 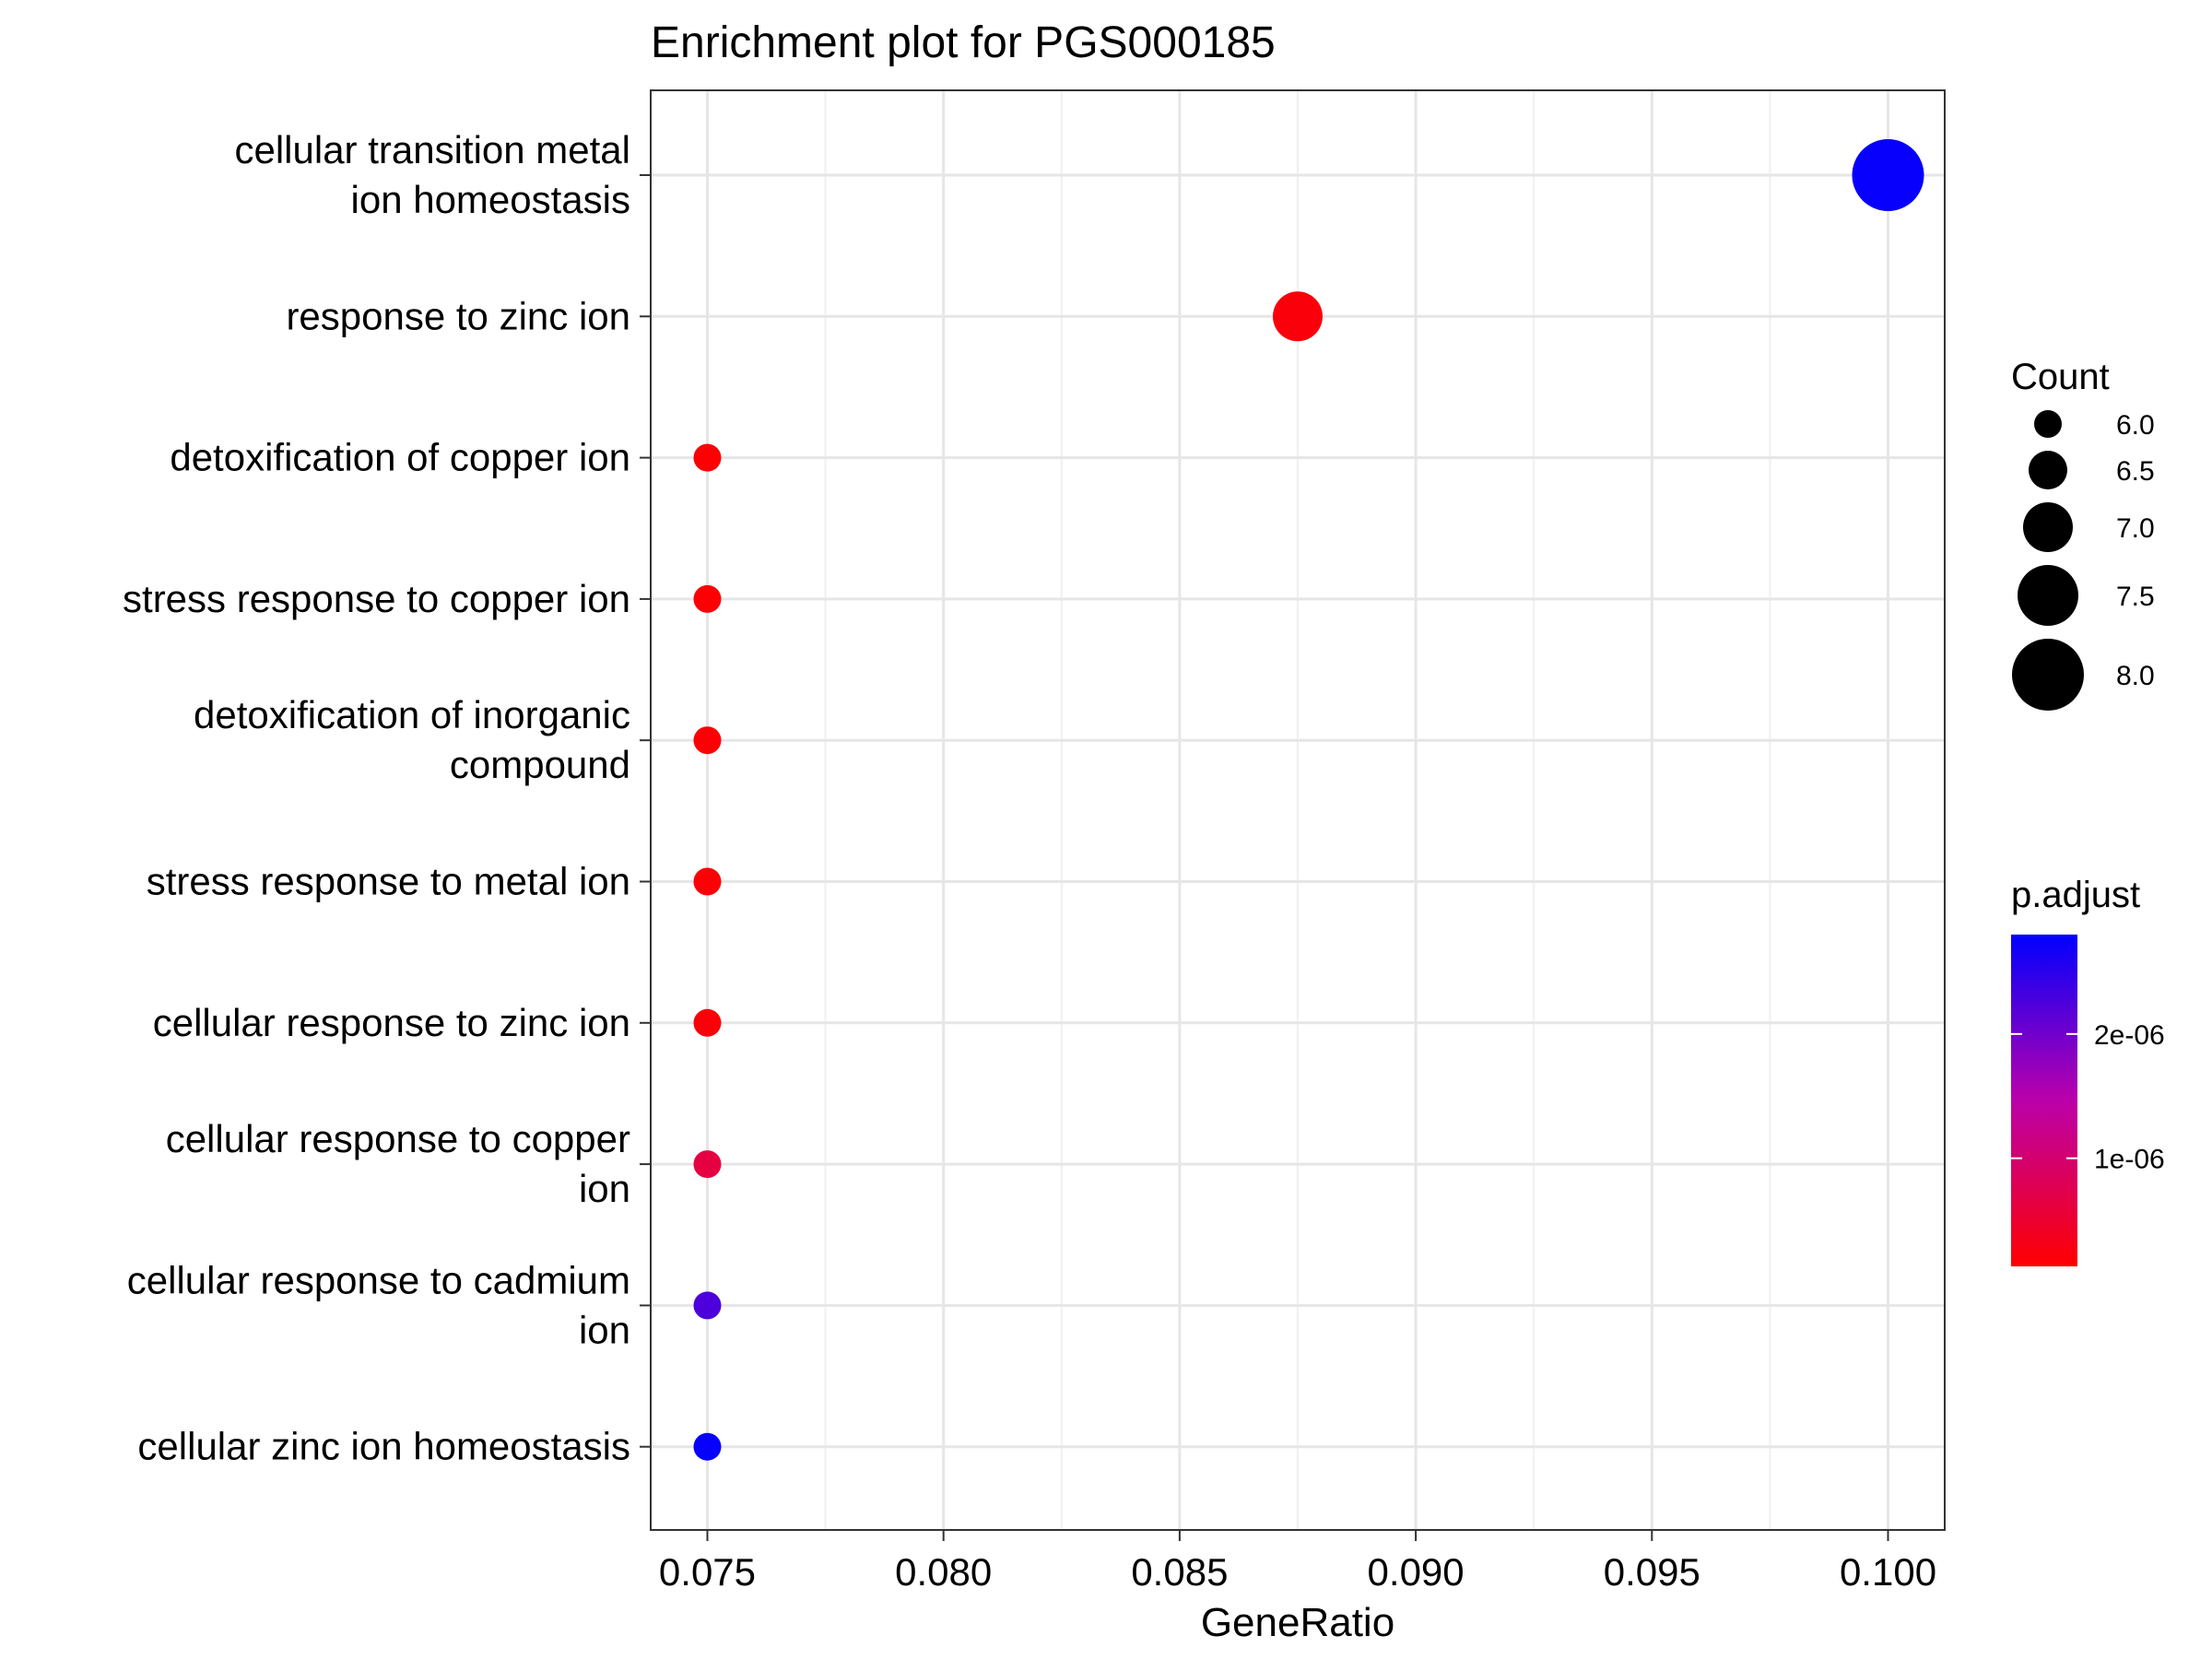 I want to click on y-tick-label: stress response to metal ion, so click(x=388, y=881).